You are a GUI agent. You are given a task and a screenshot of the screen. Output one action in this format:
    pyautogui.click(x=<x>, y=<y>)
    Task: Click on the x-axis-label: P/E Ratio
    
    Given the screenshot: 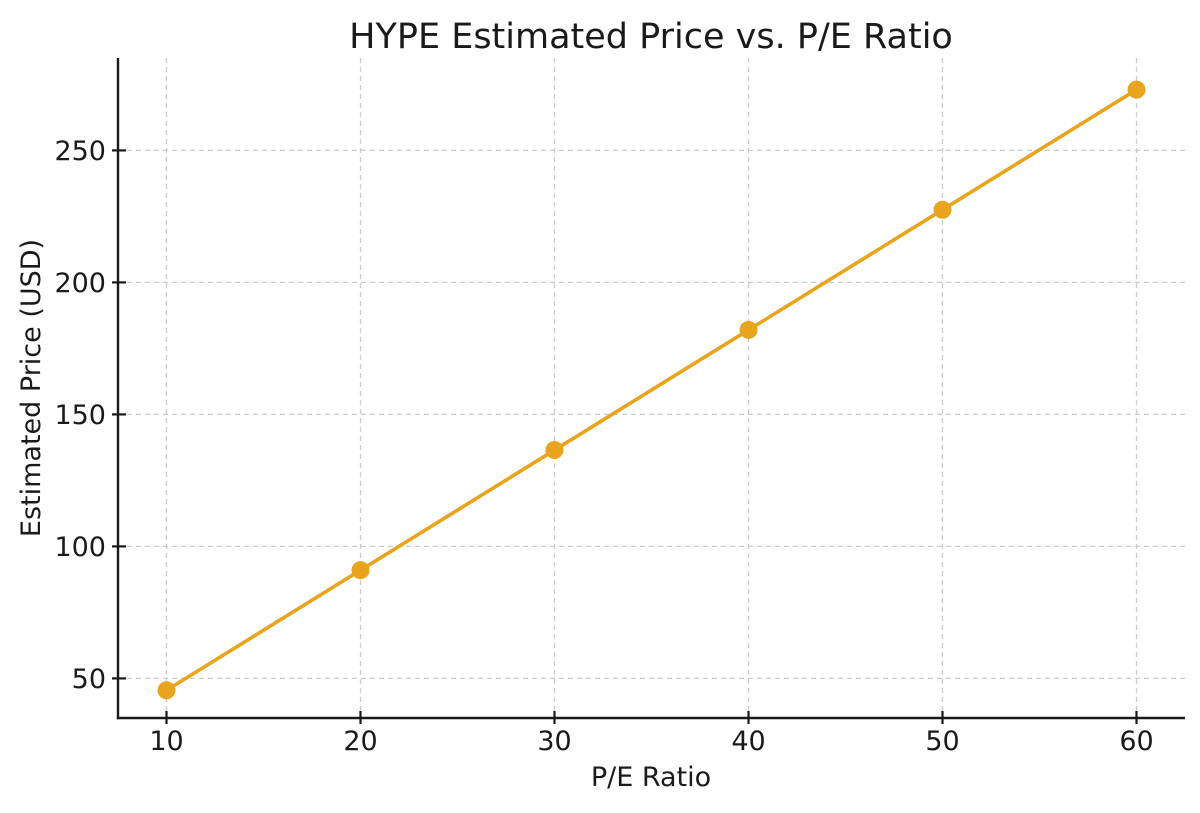 What is the action you would take?
    pyautogui.click(x=651, y=777)
    